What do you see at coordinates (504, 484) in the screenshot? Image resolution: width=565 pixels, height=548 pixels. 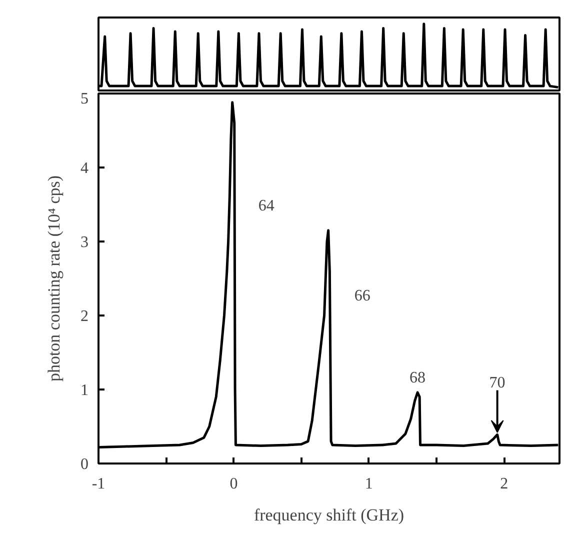 I see `x-tick-label: 2` at bounding box center [504, 484].